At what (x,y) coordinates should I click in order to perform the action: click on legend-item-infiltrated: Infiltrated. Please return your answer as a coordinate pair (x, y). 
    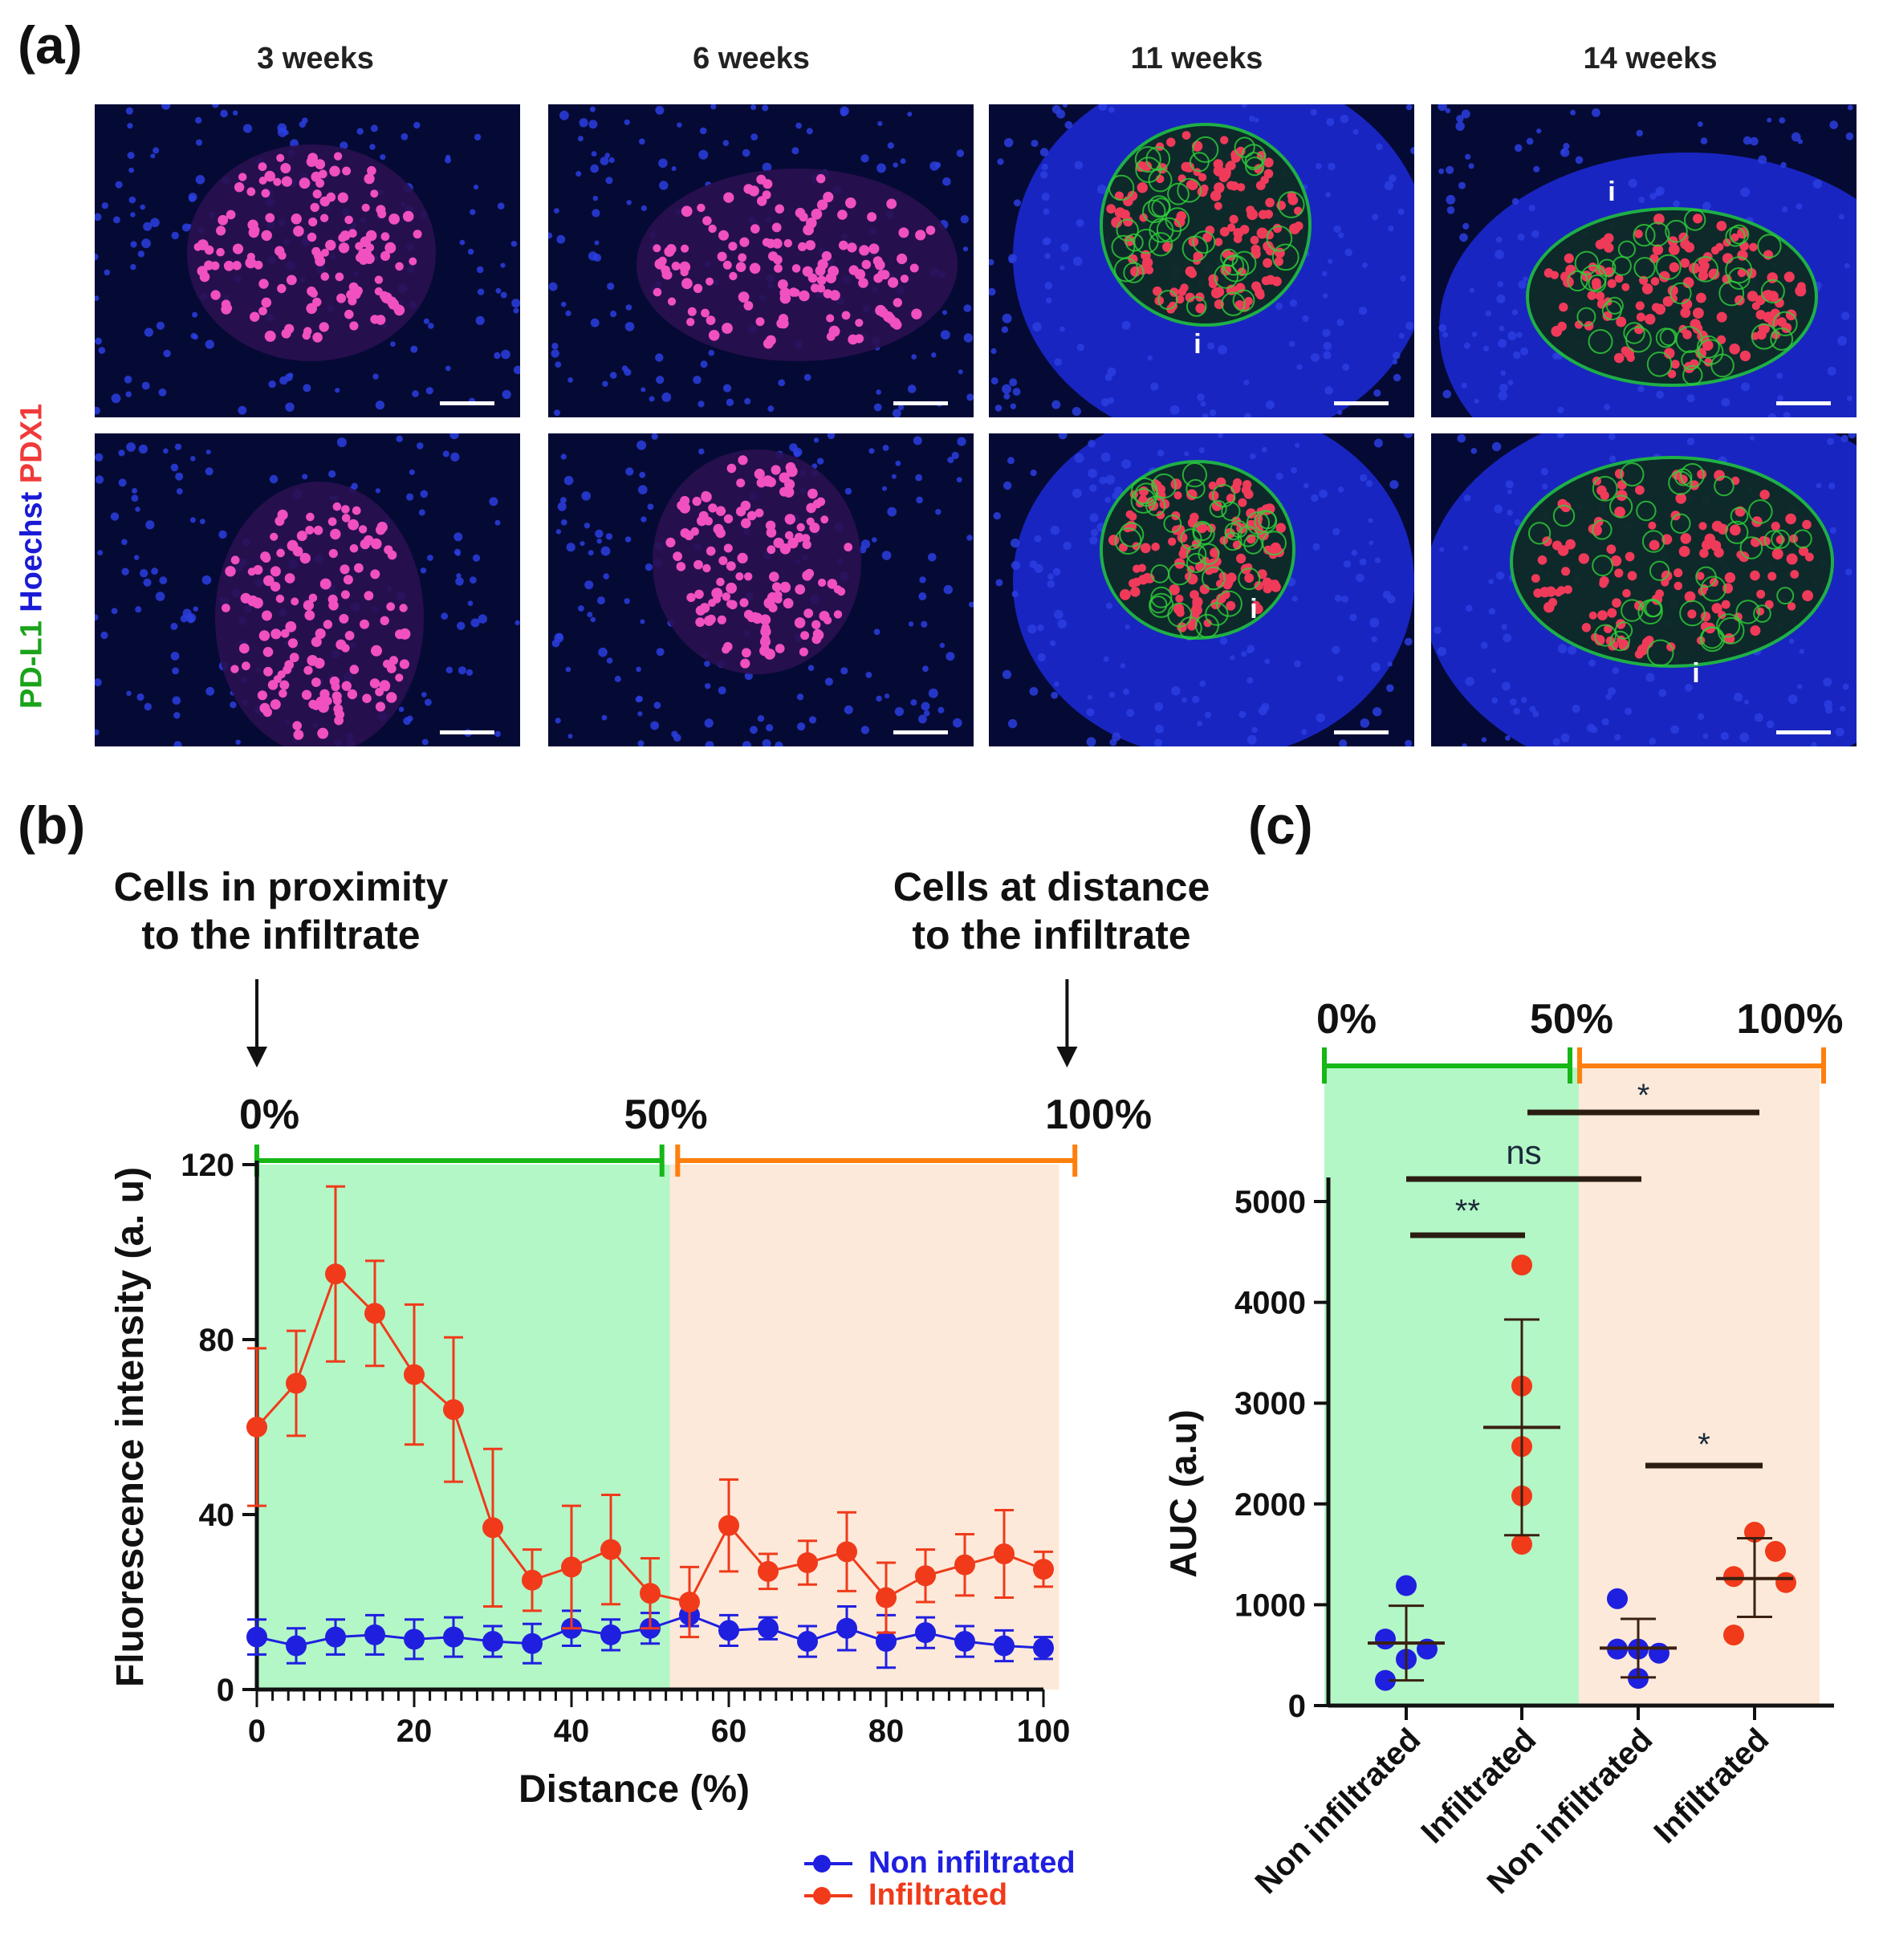
    Looking at the image, I should click on (905, 1895).